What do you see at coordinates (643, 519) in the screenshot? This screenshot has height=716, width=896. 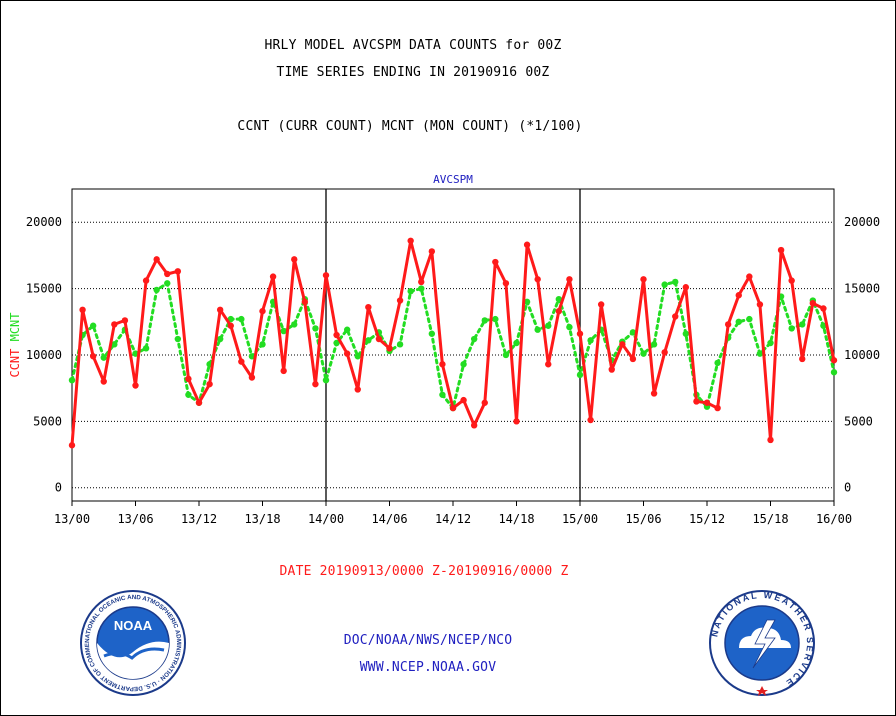 I see `x-tick-label: 15/06` at bounding box center [643, 519].